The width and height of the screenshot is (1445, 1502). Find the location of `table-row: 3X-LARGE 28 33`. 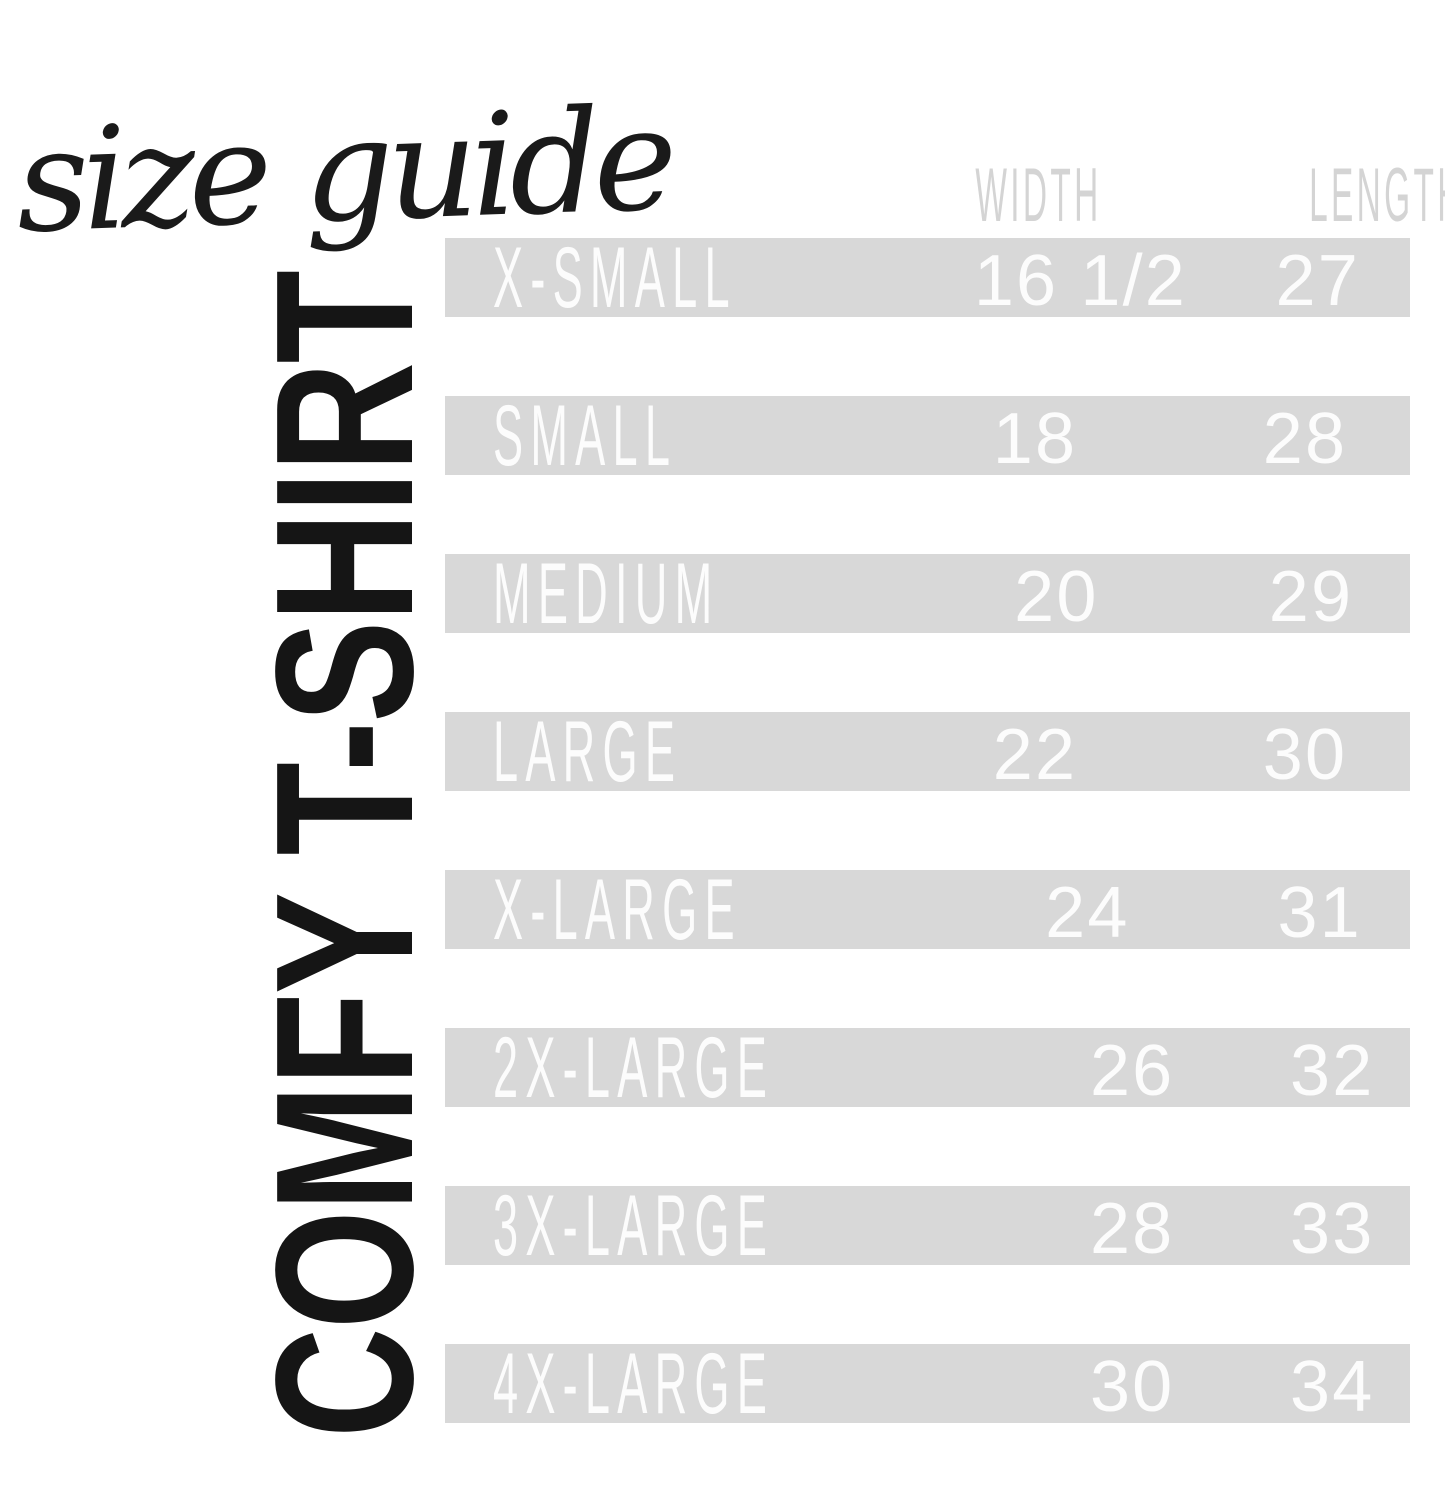

table-row: 3X-LARGE 28 33 is located at coordinates (927, 1226).